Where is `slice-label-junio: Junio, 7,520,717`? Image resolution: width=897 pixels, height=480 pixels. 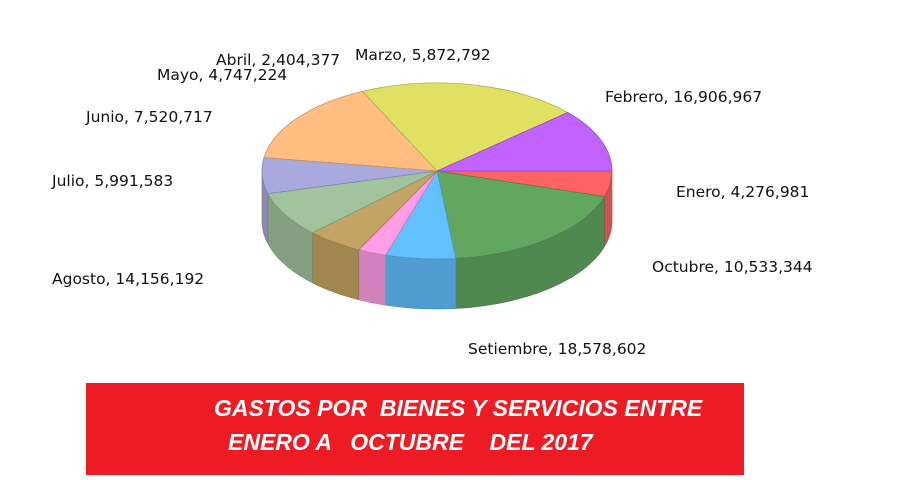 slice-label-junio: Junio, 7,520,717 is located at coordinates (149, 117).